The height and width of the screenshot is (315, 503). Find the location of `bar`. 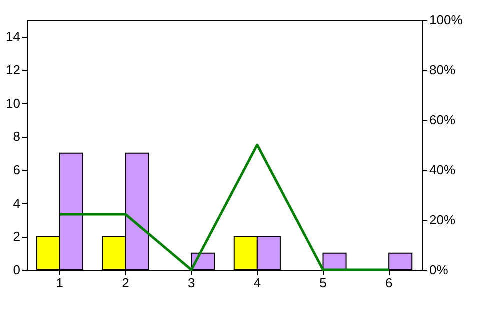

bar is located at coordinates (334, 261).